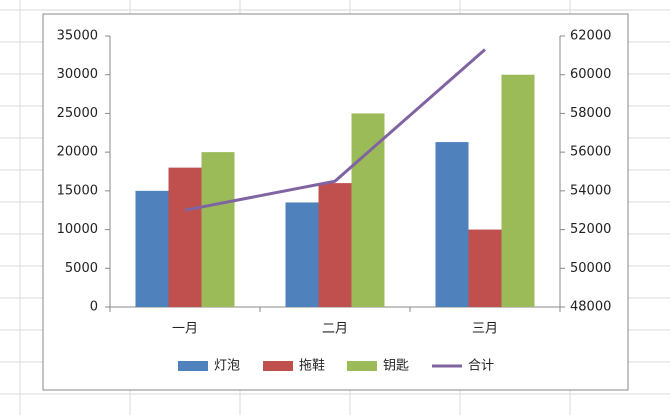 This screenshot has height=415, width=670. What do you see at coordinates (312, 366) in the screenshot?
I see `legend-label: 拖鞋` at bounding box center [312, 366].